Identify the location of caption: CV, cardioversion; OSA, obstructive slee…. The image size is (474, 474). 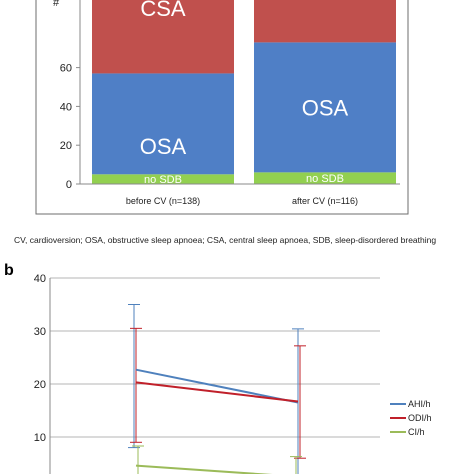
(225, 240).